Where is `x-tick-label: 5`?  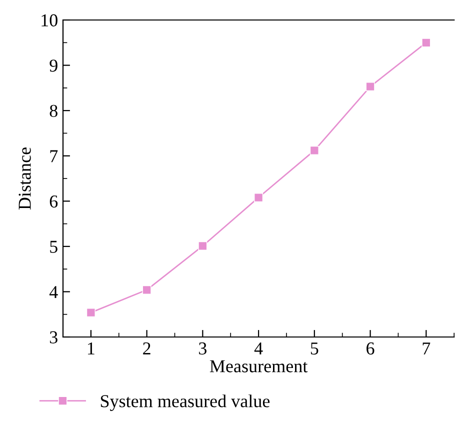 x-tick-label: 5 is located at coordinates (314, 348).